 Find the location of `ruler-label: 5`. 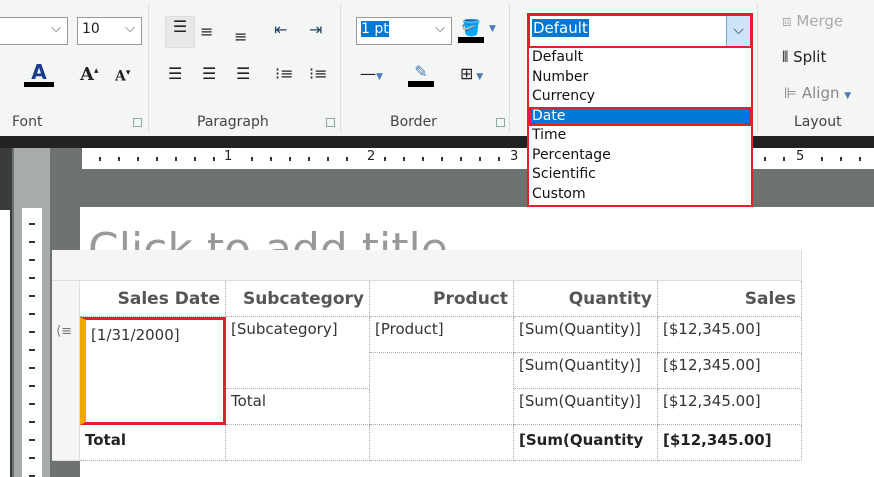

ruler-label: 5 is located at coordinates (800, 156).